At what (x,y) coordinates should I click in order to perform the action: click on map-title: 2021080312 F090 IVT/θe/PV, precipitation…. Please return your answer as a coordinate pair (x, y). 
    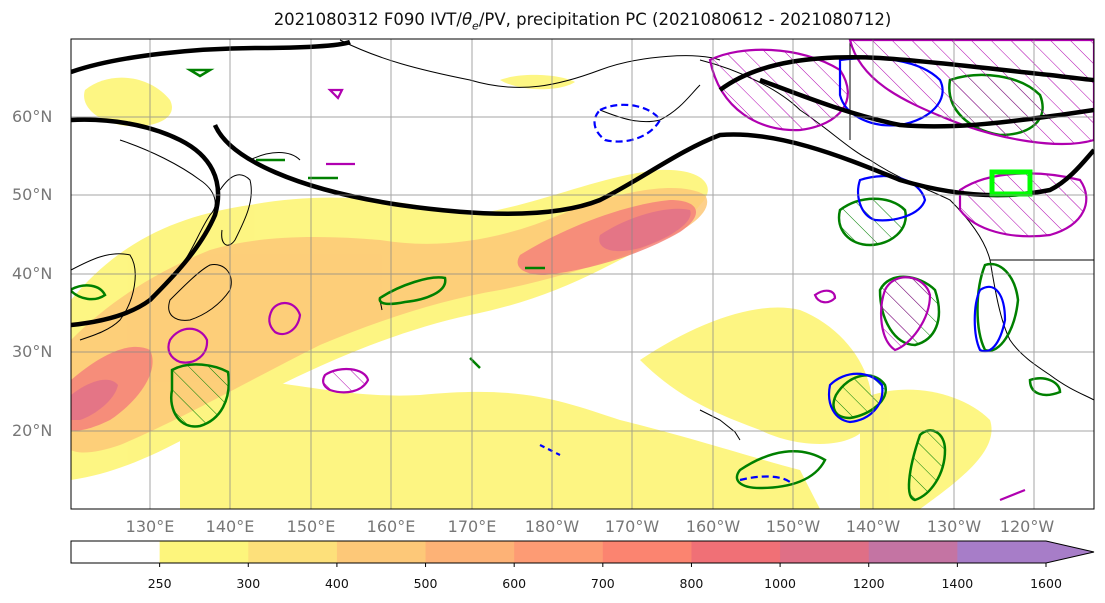
    Looking at the image, I should click on (582, 21).